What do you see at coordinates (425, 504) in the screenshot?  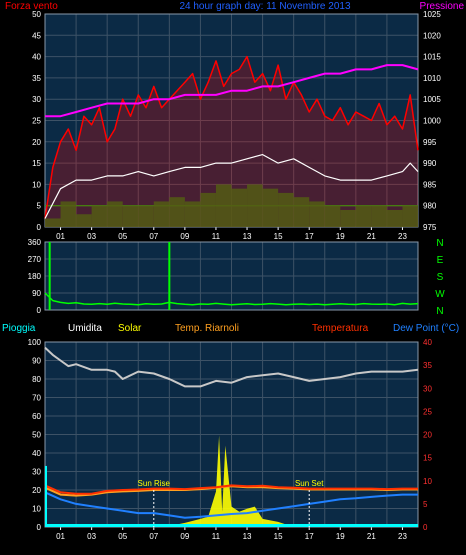 I see `y-right-tick-label: 5` at bounding box center [425, 504].